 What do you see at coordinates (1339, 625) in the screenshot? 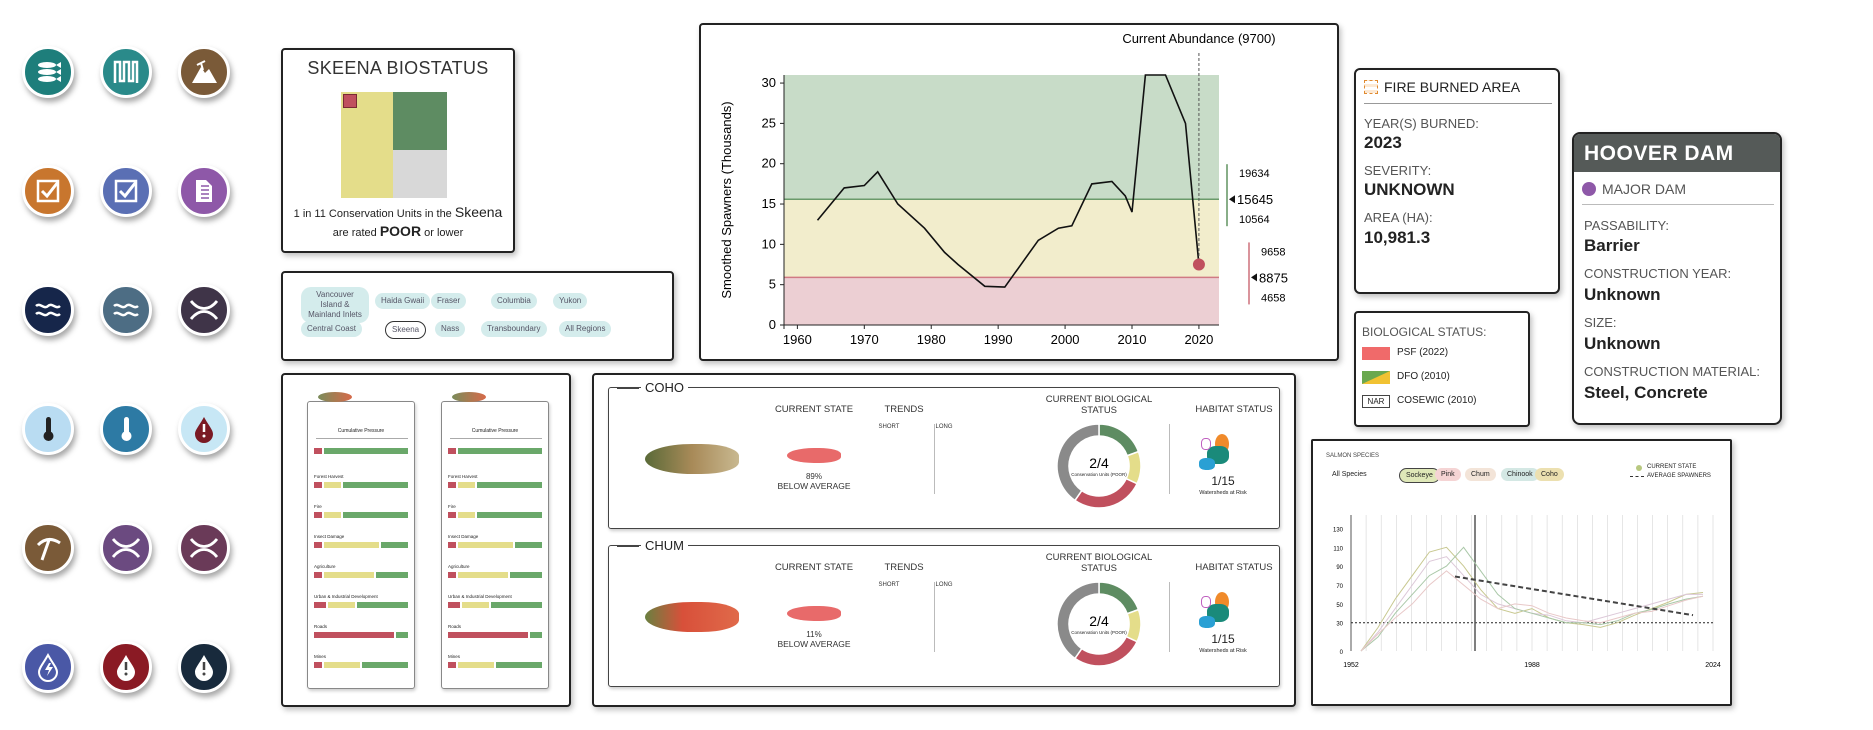
I see `salmon-y-tick: 30` at bounding box center [1339, 625].